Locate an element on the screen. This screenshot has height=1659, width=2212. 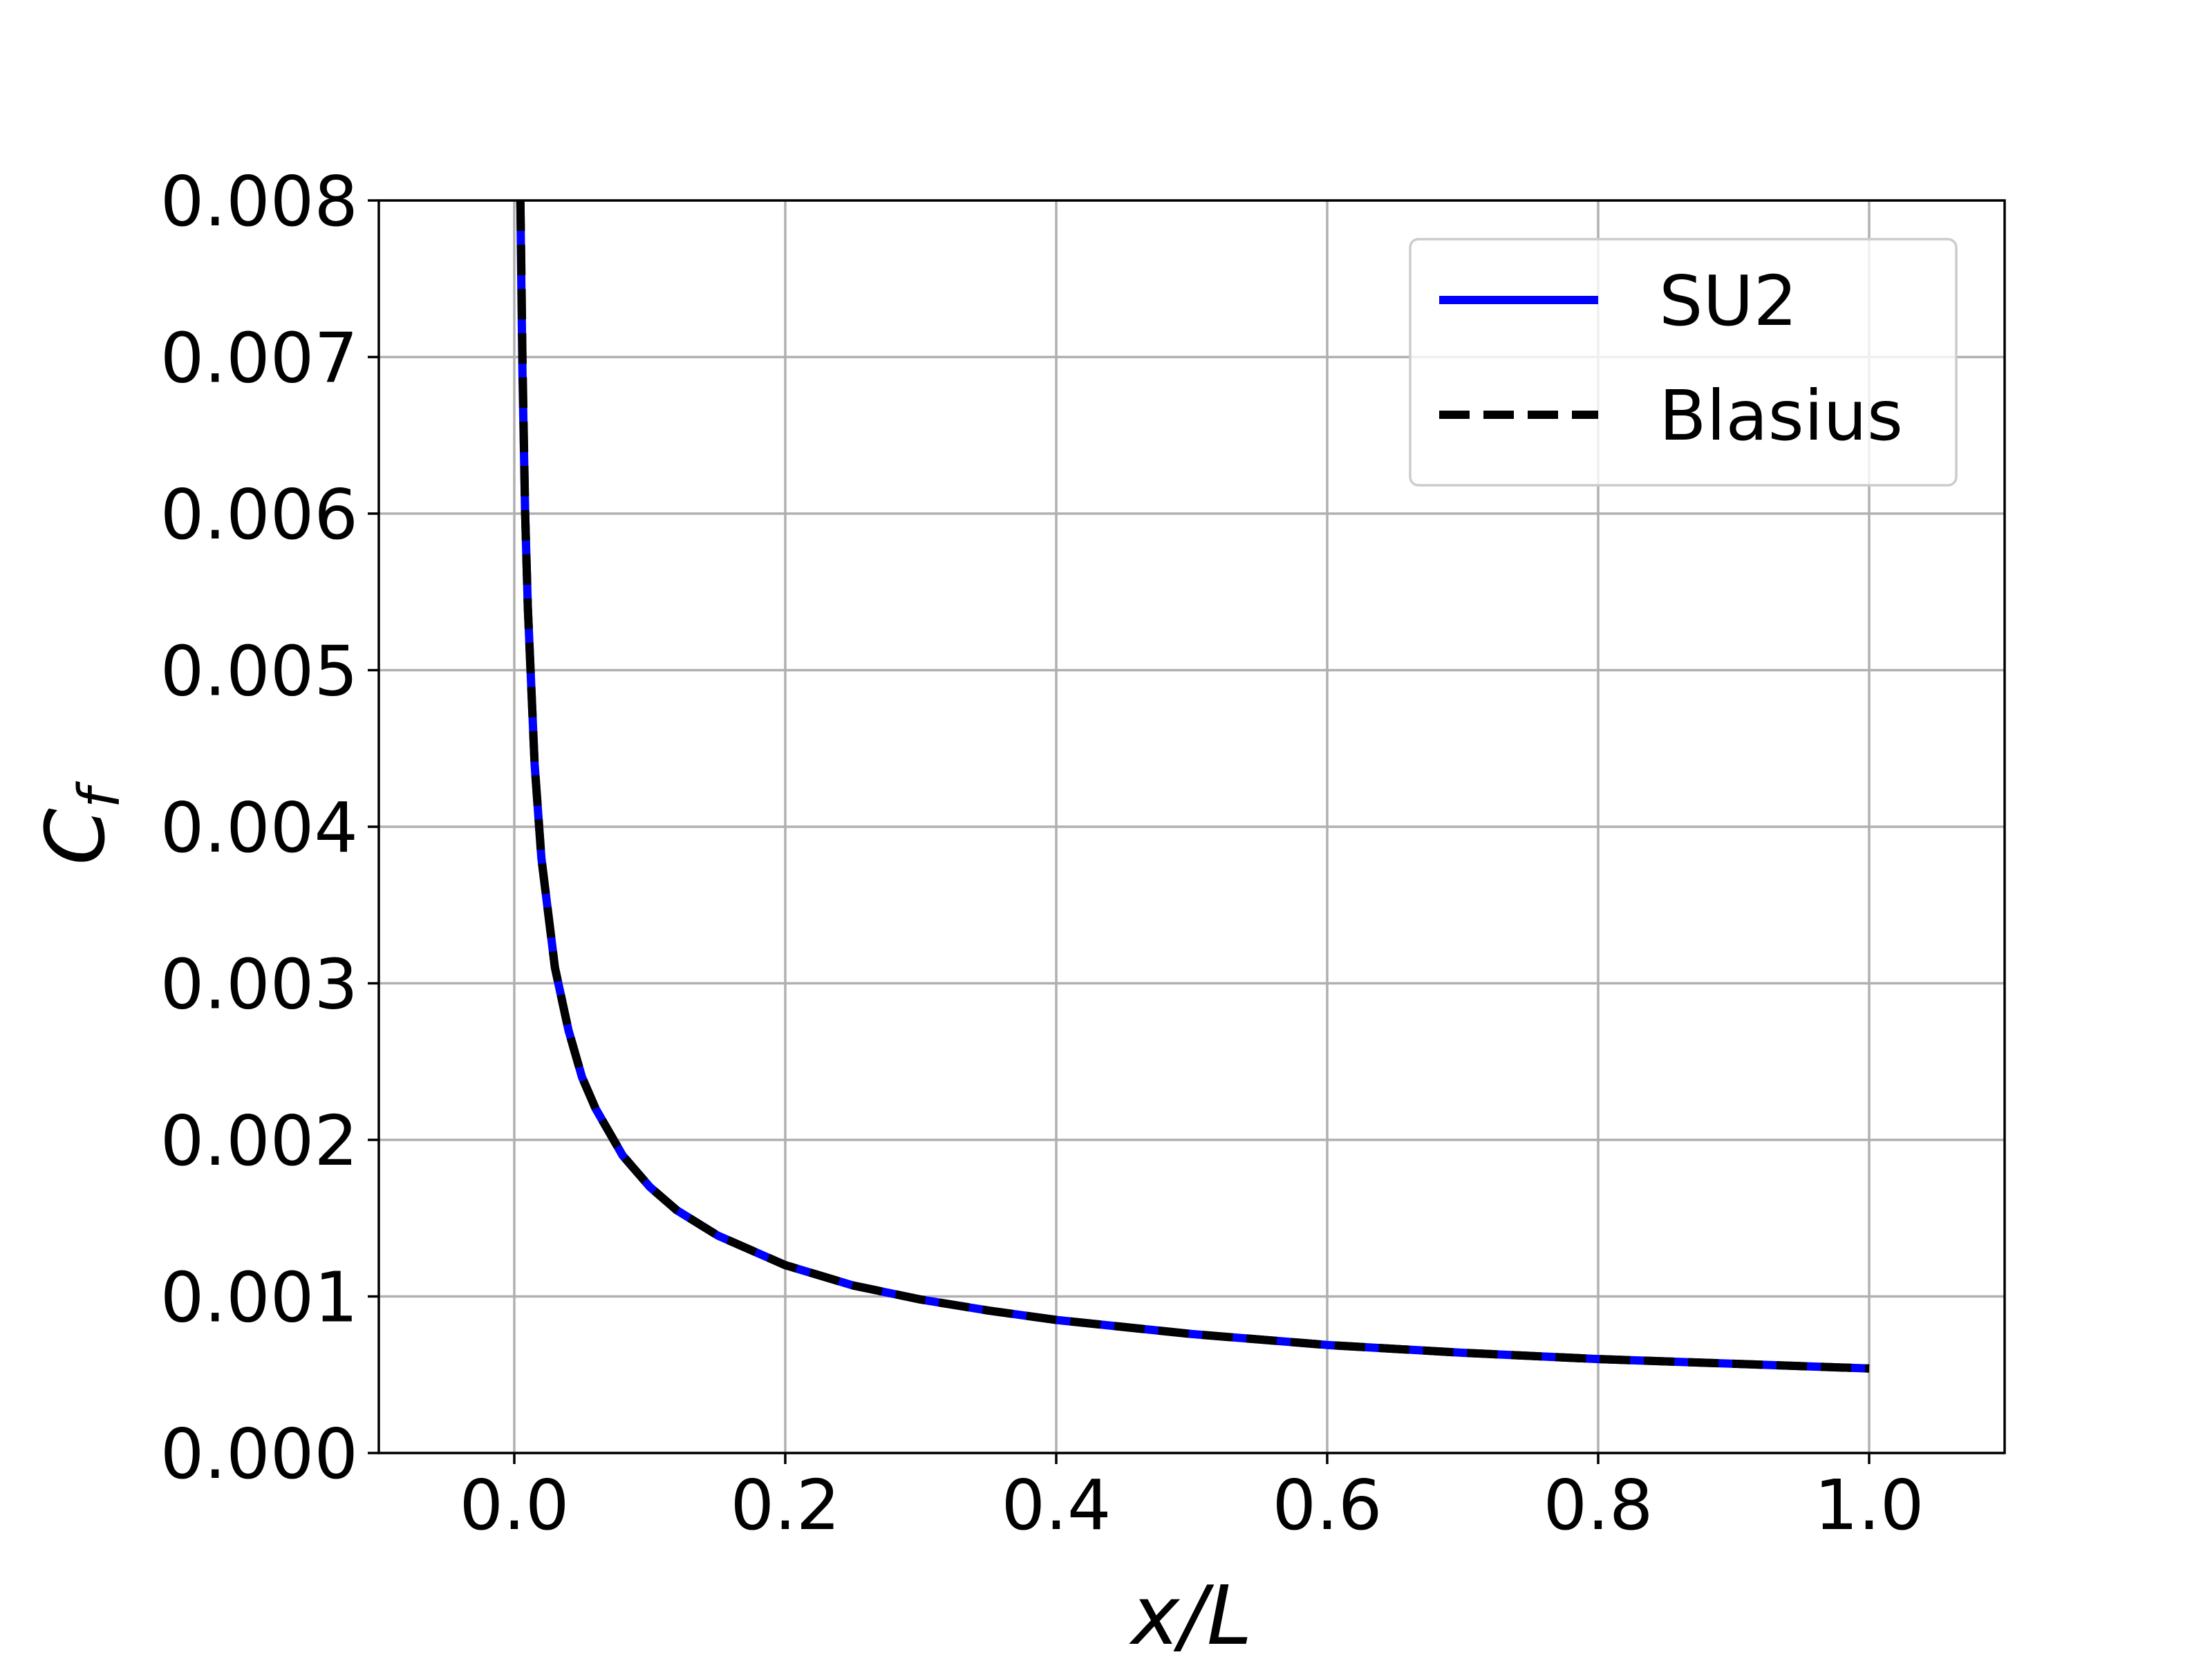
y-tick-label: 0.008 is located at coordinates (259, 201).